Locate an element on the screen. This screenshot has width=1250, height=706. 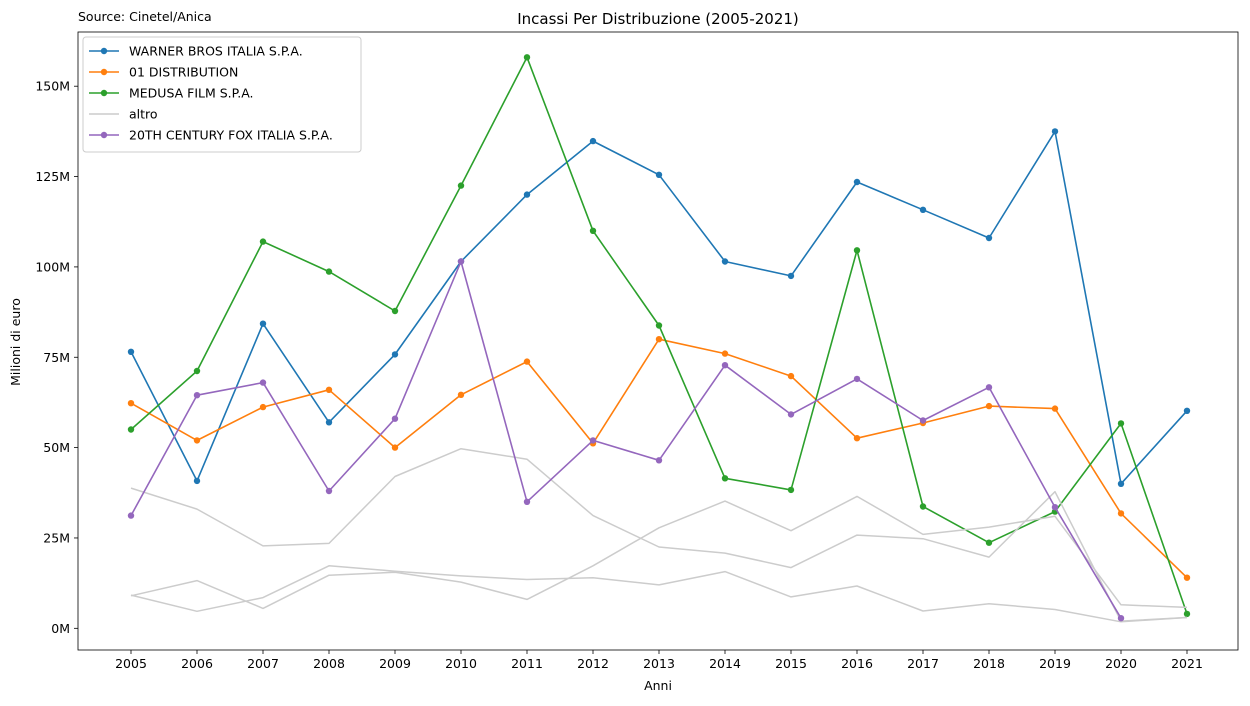
x-tick-label: 2005 is located at coordinates (131, 663).